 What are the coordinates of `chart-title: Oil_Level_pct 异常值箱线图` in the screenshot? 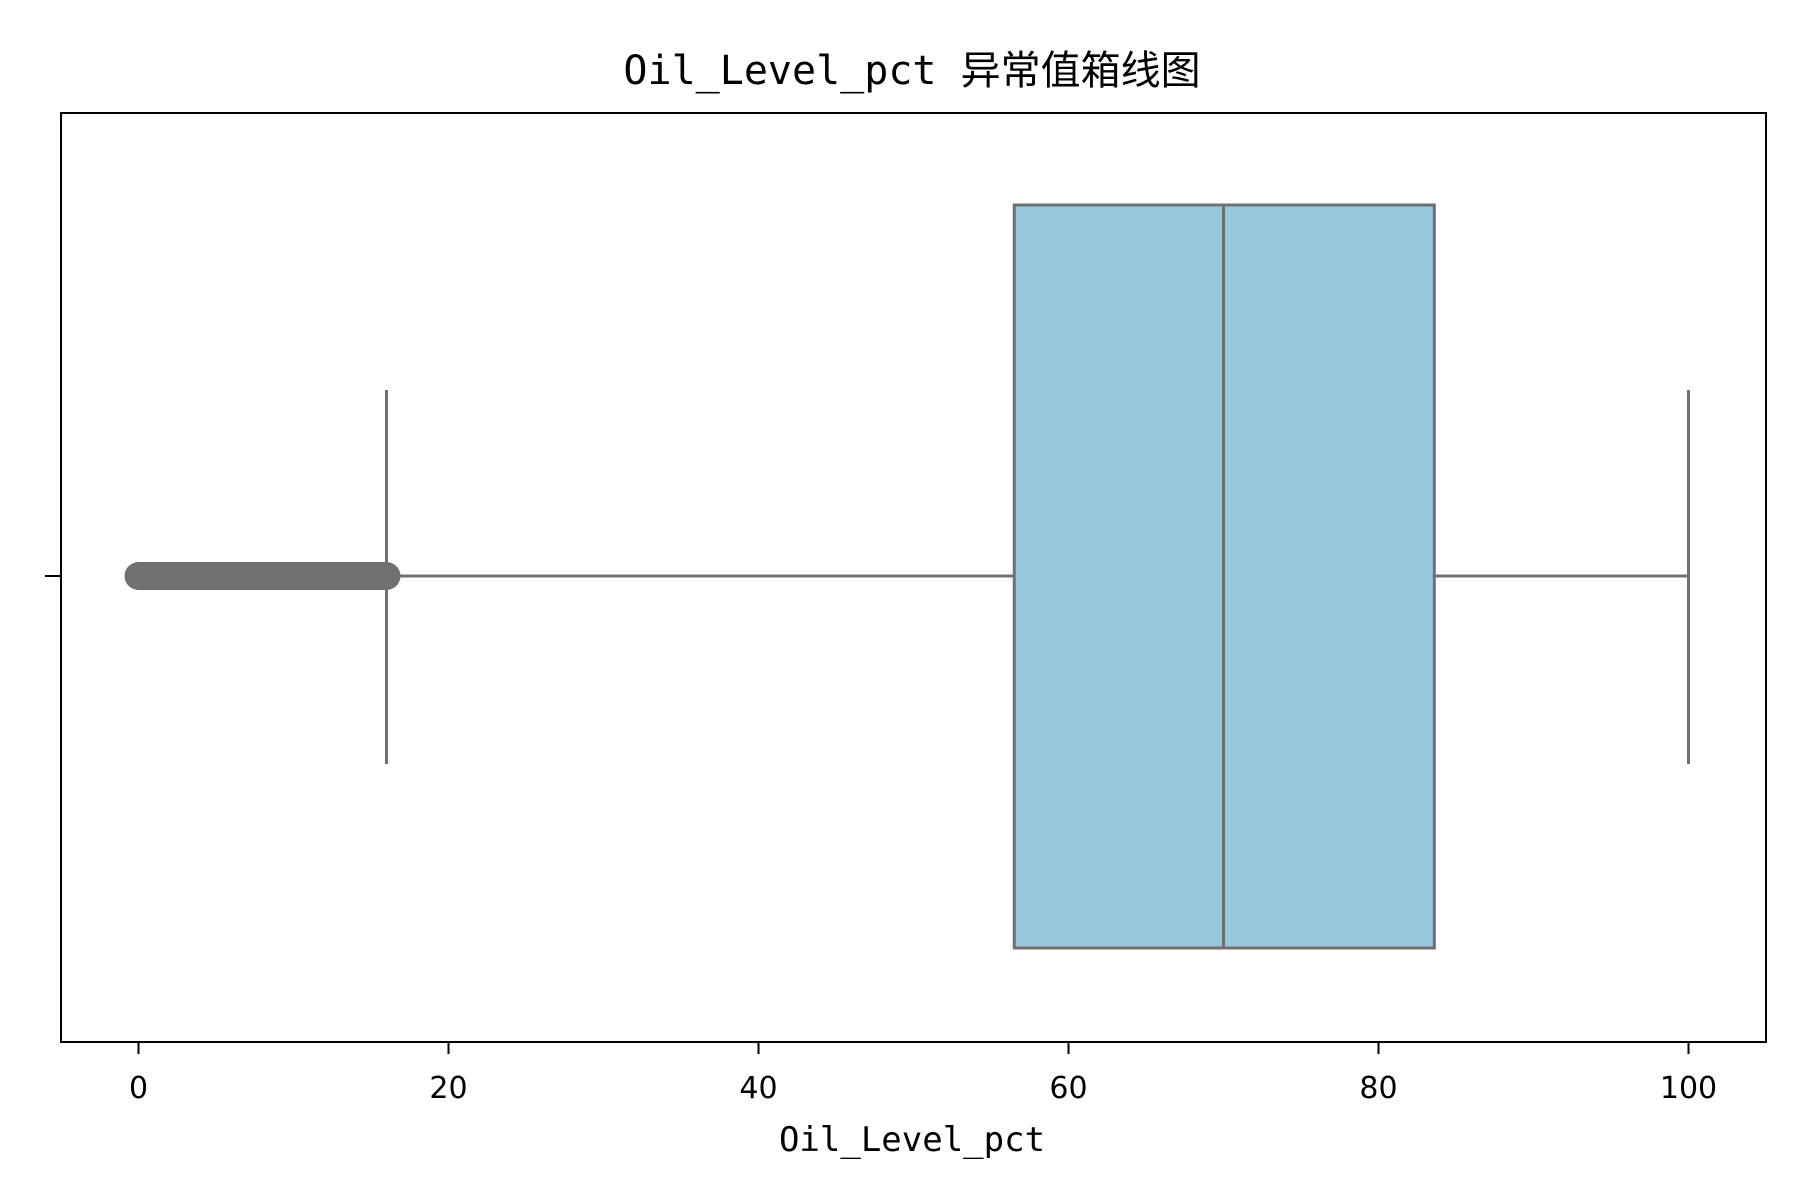 It's located at (911, 71).